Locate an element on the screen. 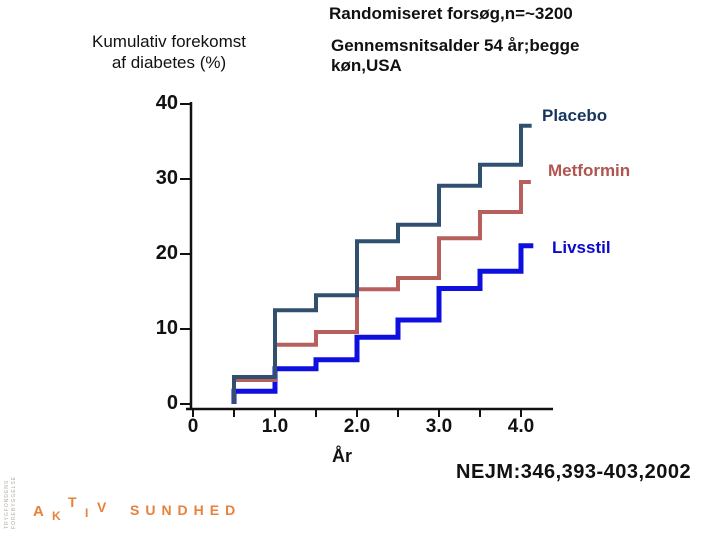  chart-subtitle: Gennemsnitsalder 54 år;begge køn,USA is located at coordinates (455, 56).